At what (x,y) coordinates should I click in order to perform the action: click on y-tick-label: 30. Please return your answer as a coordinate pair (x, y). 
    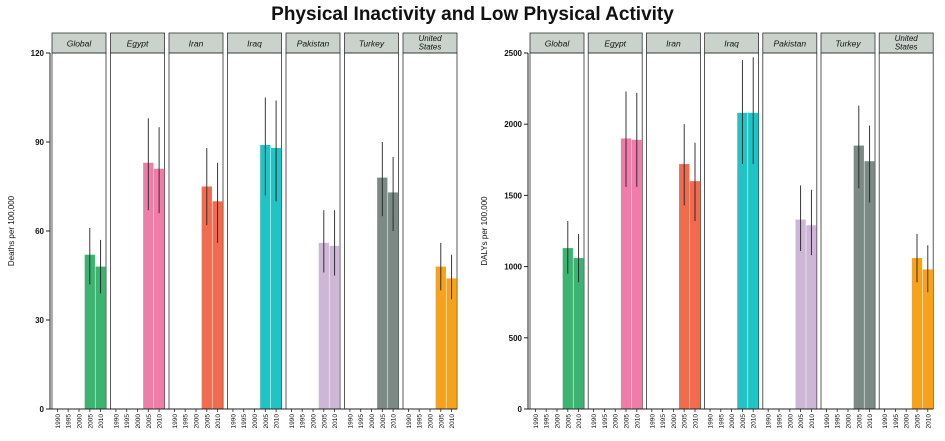
    Looking at the image, I should click on (39, 320).